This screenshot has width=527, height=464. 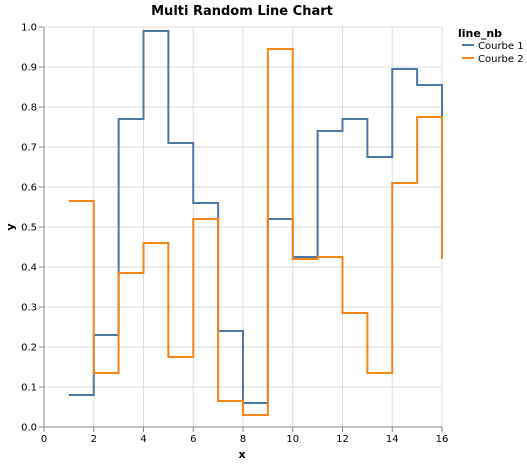 What do you see at coordinates (29, 388) in the screenshot?
I see `y-tick-label: 0.1` at bounding box center [29, 388].